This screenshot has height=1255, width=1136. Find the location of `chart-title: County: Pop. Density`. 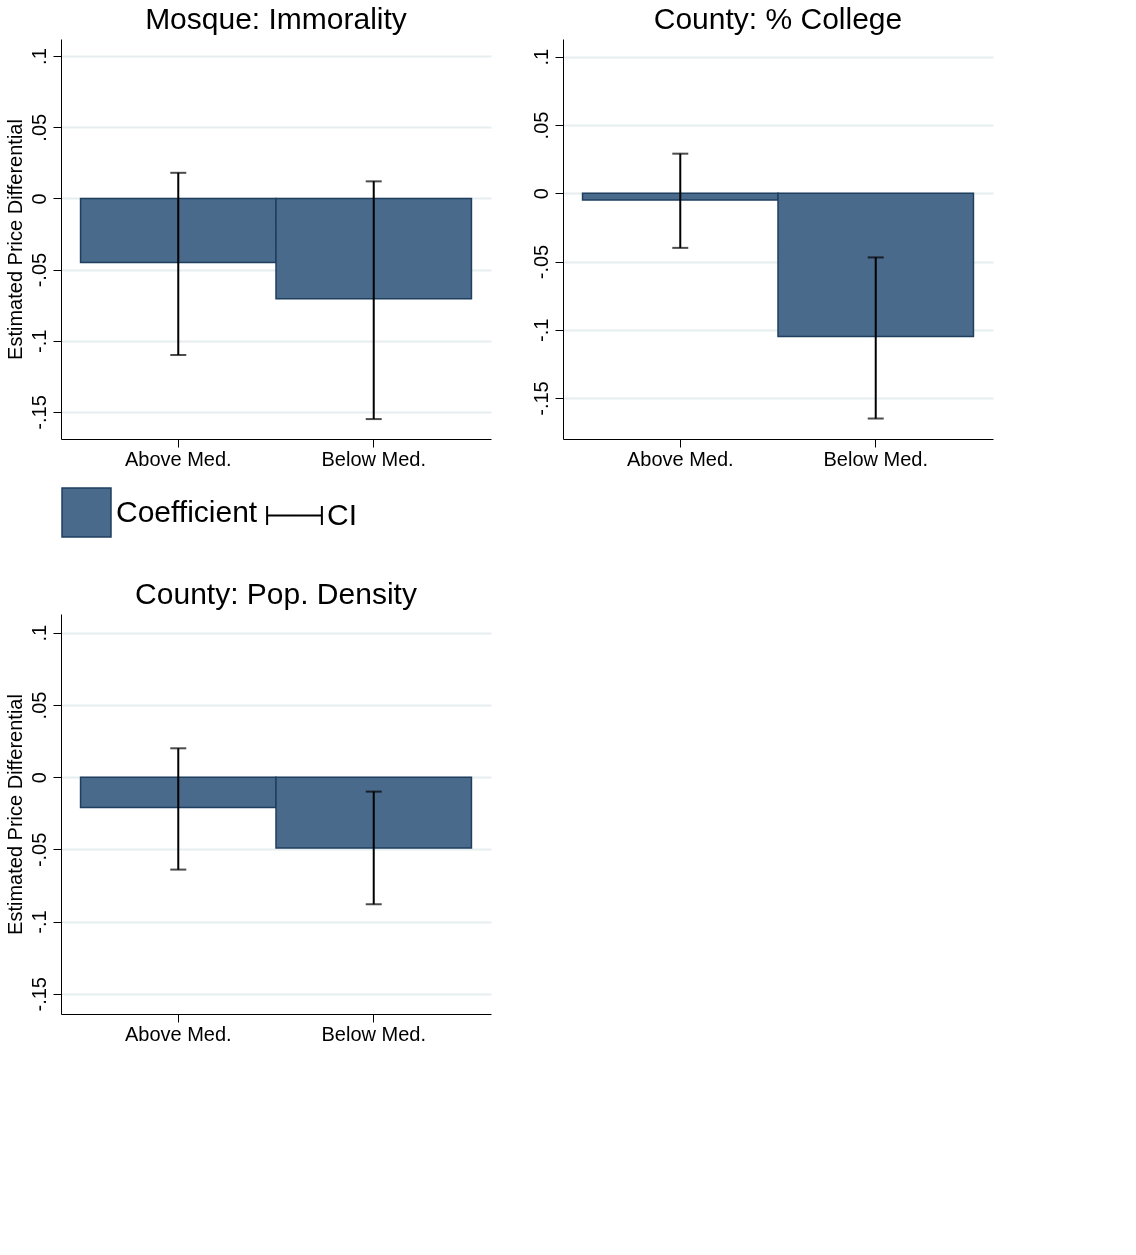

chart-title: County: Pop. Density is located at coordinates (276, 593).